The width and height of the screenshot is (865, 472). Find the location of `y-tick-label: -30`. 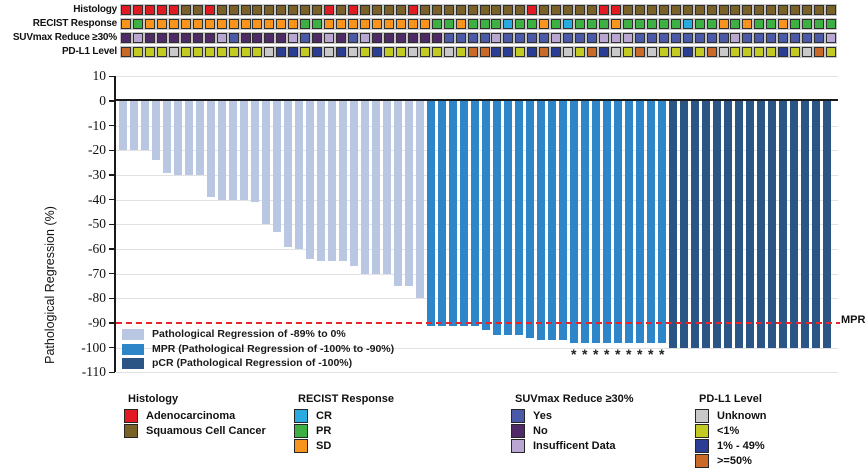

y-tick-label: -30 is located at coordinates (97, 174).